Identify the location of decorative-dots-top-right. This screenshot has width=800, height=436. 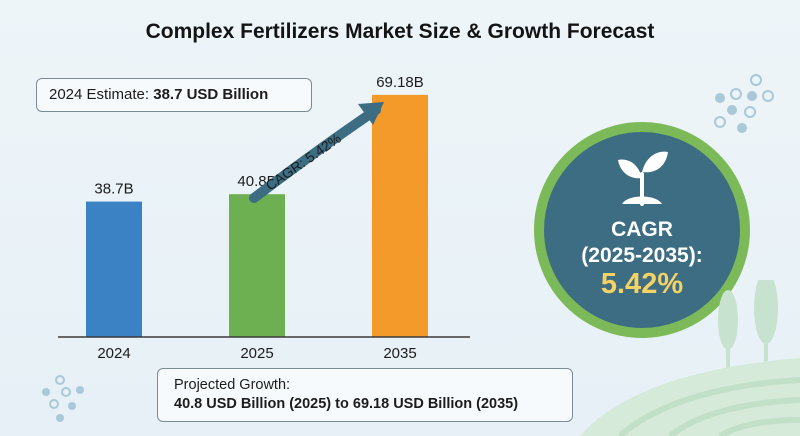
(744, 103).